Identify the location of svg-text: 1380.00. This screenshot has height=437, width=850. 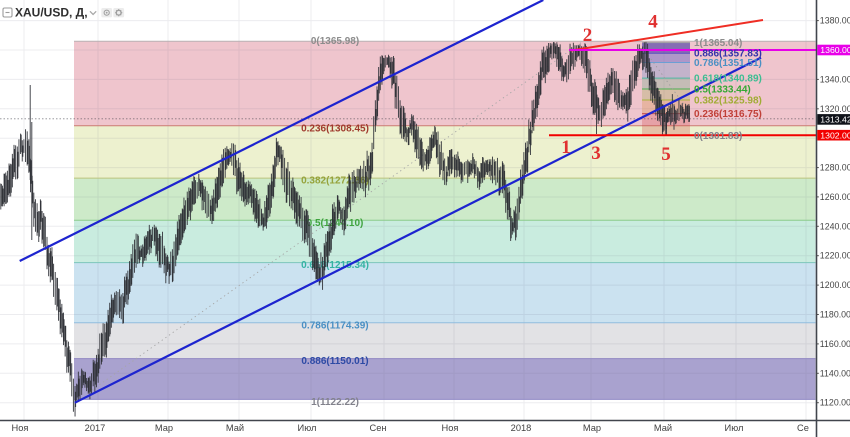
(835, 21).